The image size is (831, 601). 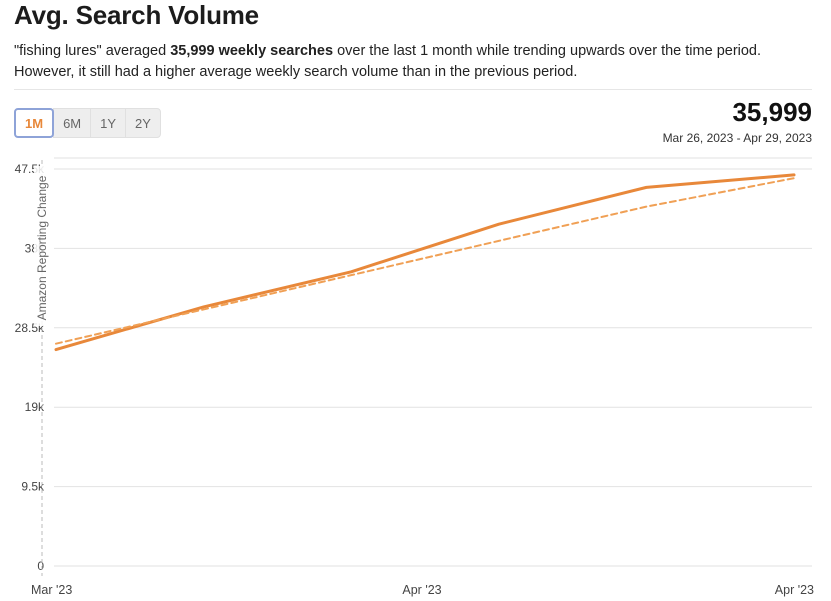 I want to click on y-tick-label: 19k, so click(x=35, y=407).